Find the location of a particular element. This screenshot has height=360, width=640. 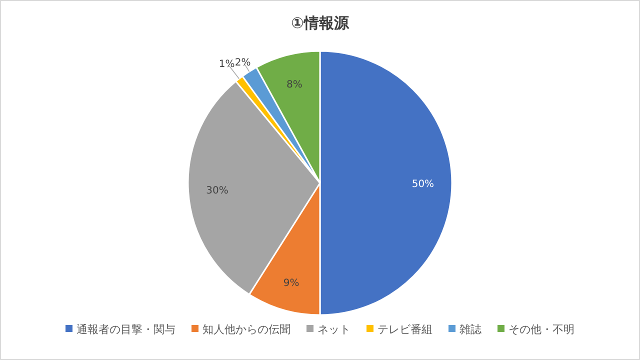

data-label: 8% is located at coordinates (294, 84).